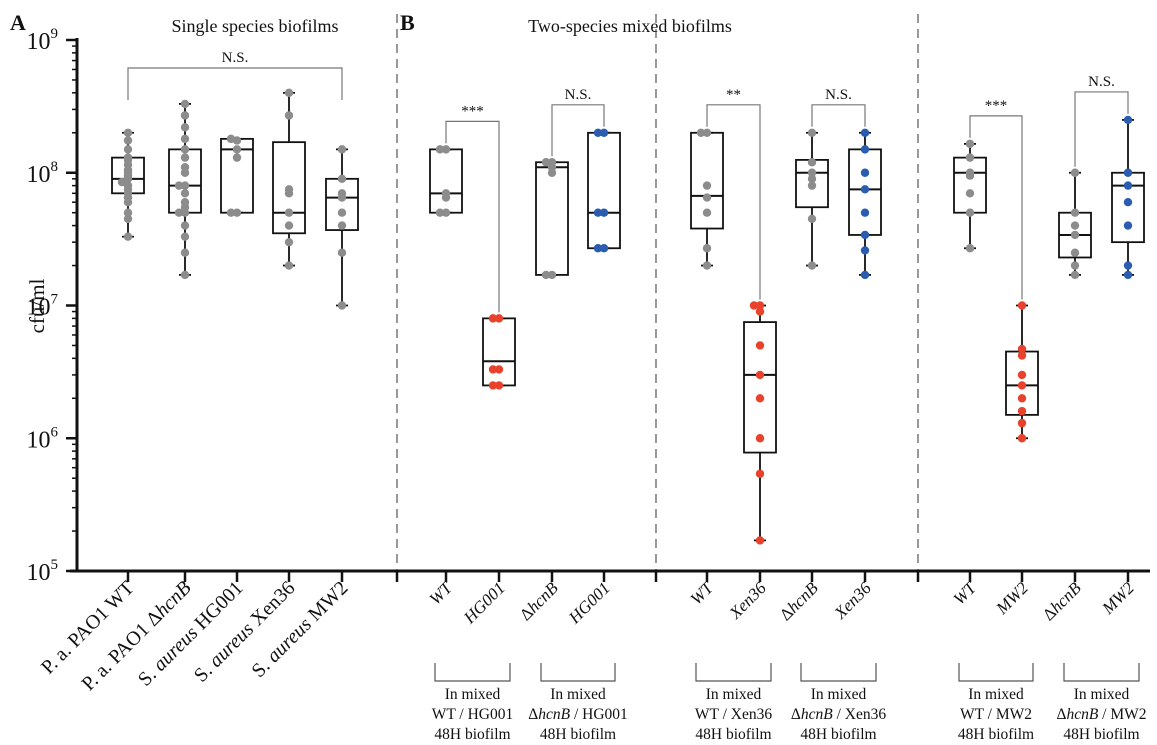 The width and height of the screenshot is (1157, 745). I want to click on pair-bracket-caption-part: hcnB, so click(554, 714).